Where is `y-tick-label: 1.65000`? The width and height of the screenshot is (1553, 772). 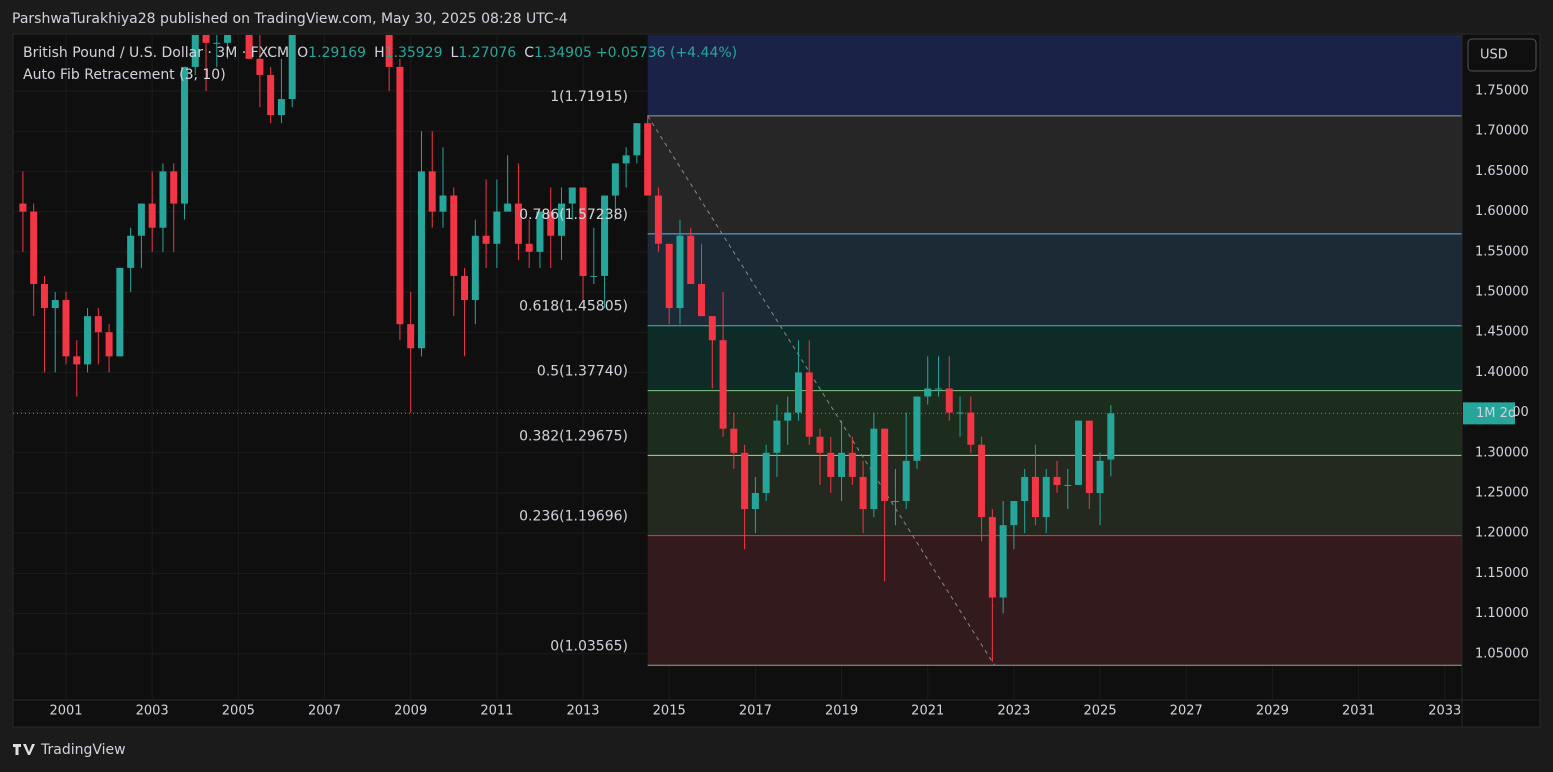 y-tick-label: 1.65000 is located at coordinates (1502, 171).